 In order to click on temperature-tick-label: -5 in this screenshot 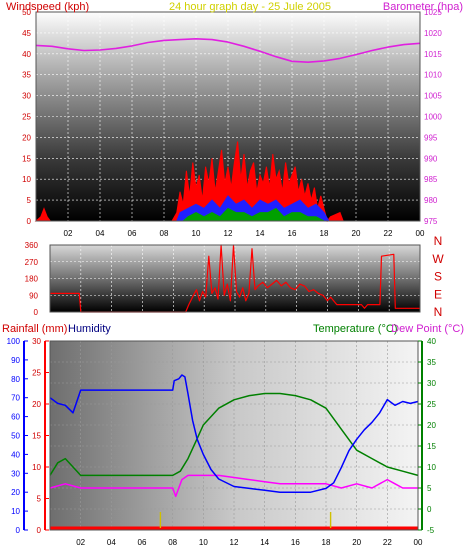, I will do `click(431, 530)`.